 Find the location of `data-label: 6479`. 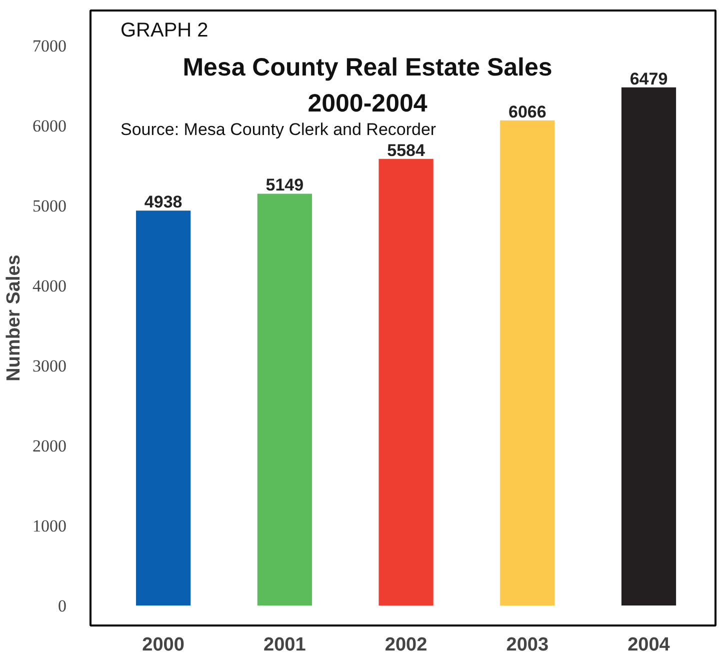

data-label: 6479 is located at coordinates (649, 78).